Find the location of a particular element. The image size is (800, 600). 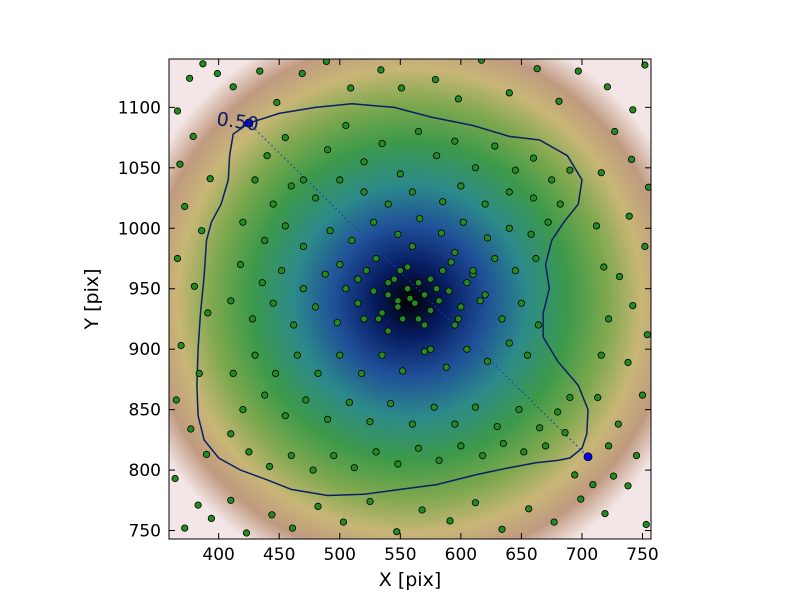

x-tick-label: 400 is located at coordinates (218, 555).